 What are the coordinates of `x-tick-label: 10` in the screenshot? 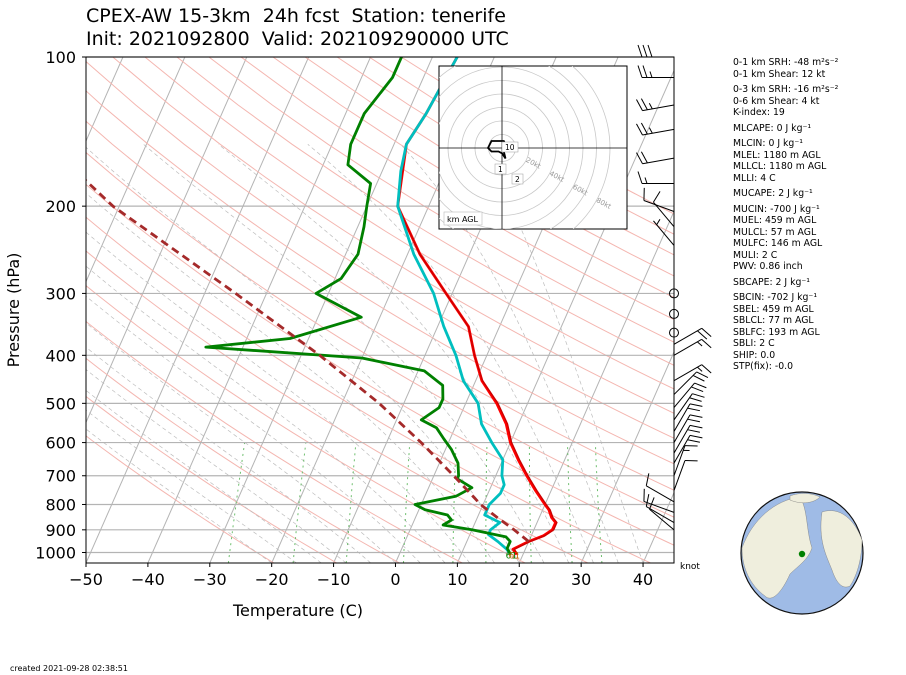 It's located at (457, 579).